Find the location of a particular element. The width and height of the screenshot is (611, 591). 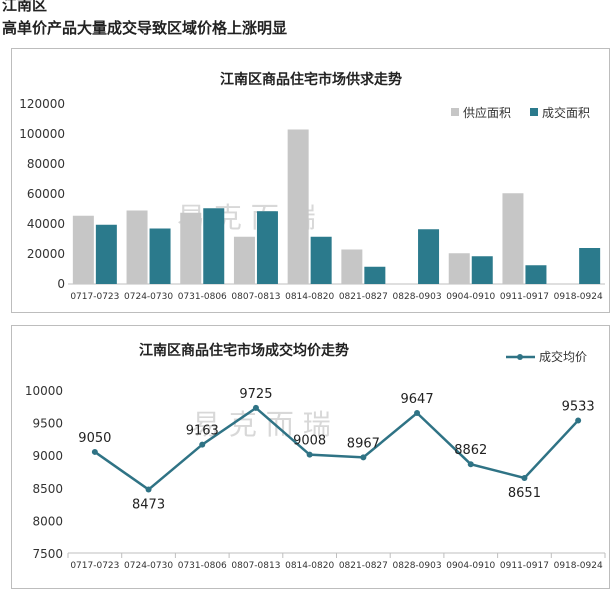

price-data-label: 8473 is located at coordinates (148, 505).